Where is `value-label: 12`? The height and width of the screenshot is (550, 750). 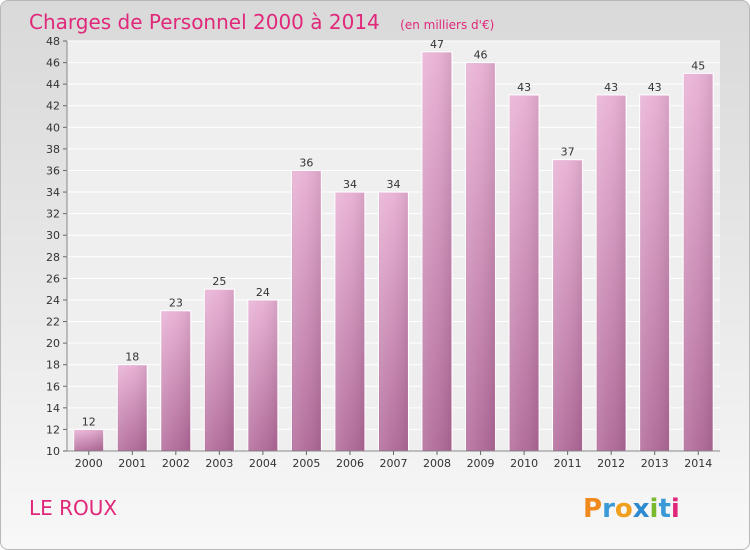
value-label: 12 is located at coordinates (89, 421).